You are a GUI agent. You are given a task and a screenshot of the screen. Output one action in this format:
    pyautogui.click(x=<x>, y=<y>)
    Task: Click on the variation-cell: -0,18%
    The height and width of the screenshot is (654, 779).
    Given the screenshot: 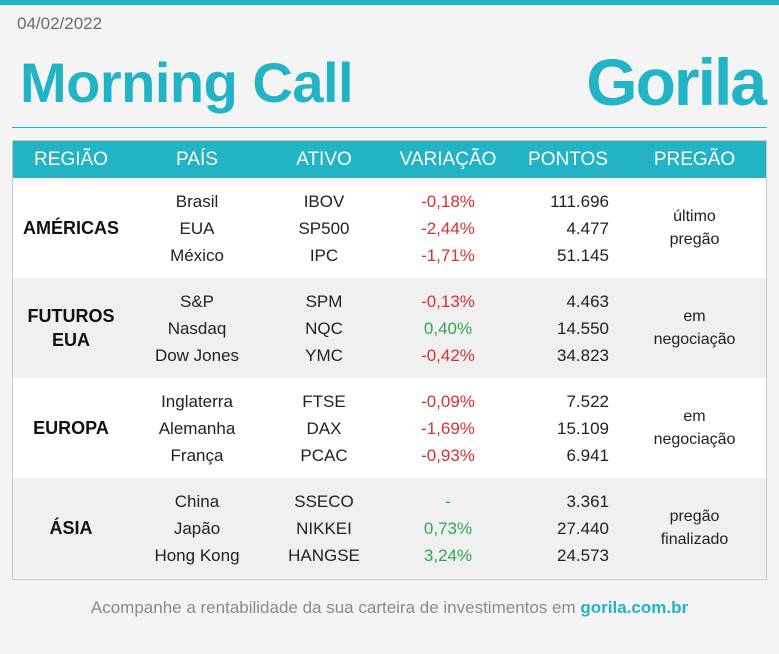 What is the action you would take?
    pyautogui.click(x=448, y=201)
    